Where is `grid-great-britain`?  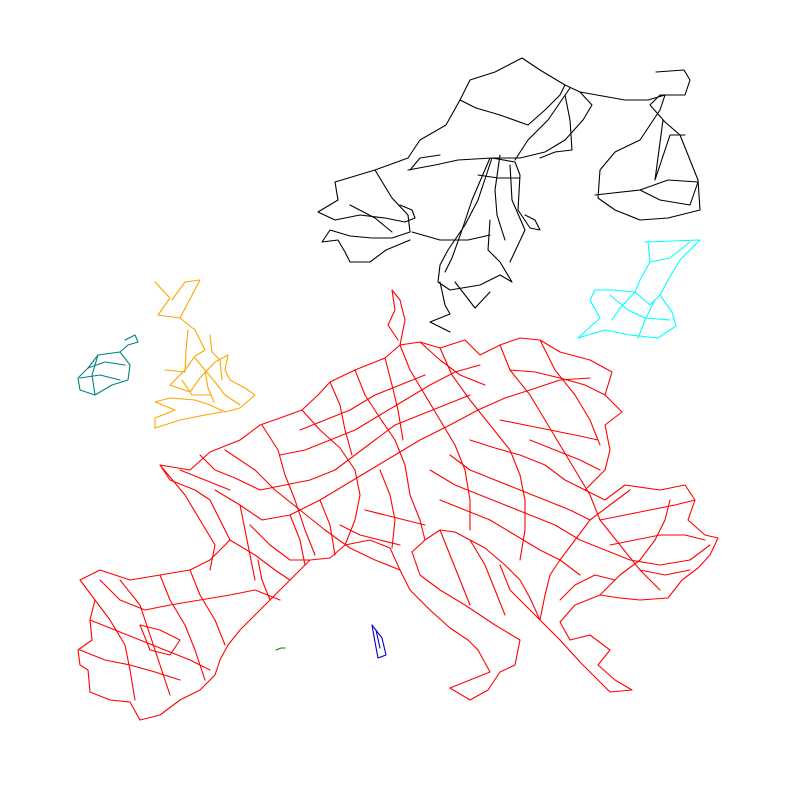 grid-great-britain is located at coordinates (205, 354).